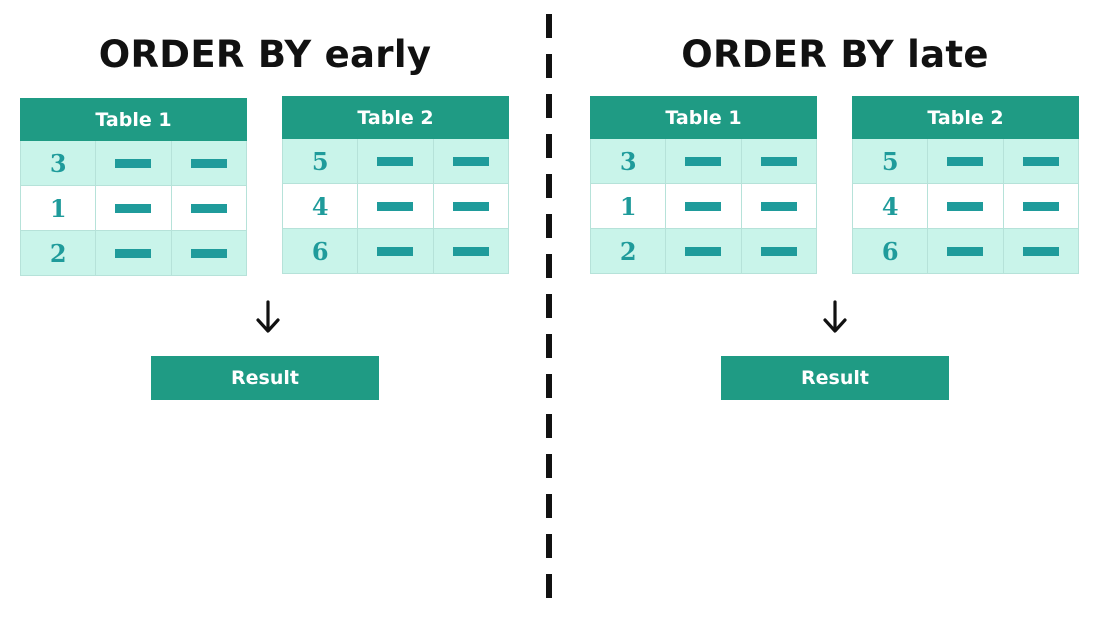 The width and height of the screenshot is (1100, 620). What do you see at coordinates (835, 54) in the screenshot?
I see `panel-title: ORDER BY late` at bounding box center [835, 54].